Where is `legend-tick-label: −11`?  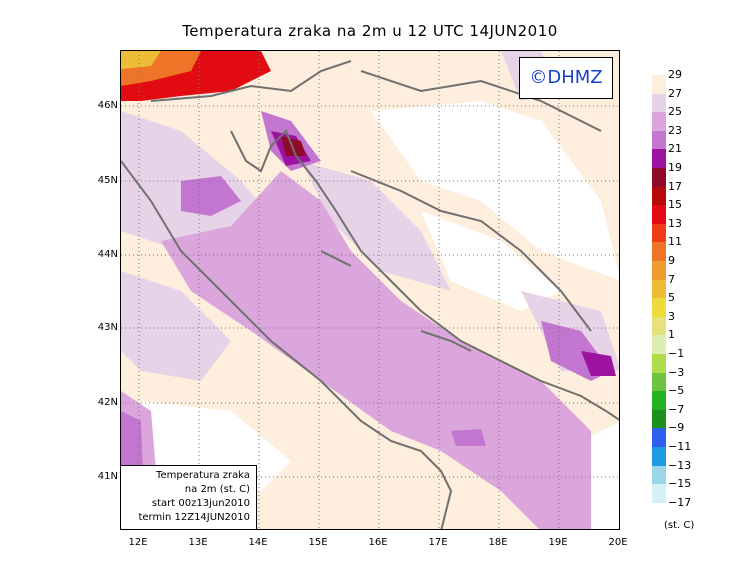 legend-tick-label: −11 is located at coordinates (680, 446).